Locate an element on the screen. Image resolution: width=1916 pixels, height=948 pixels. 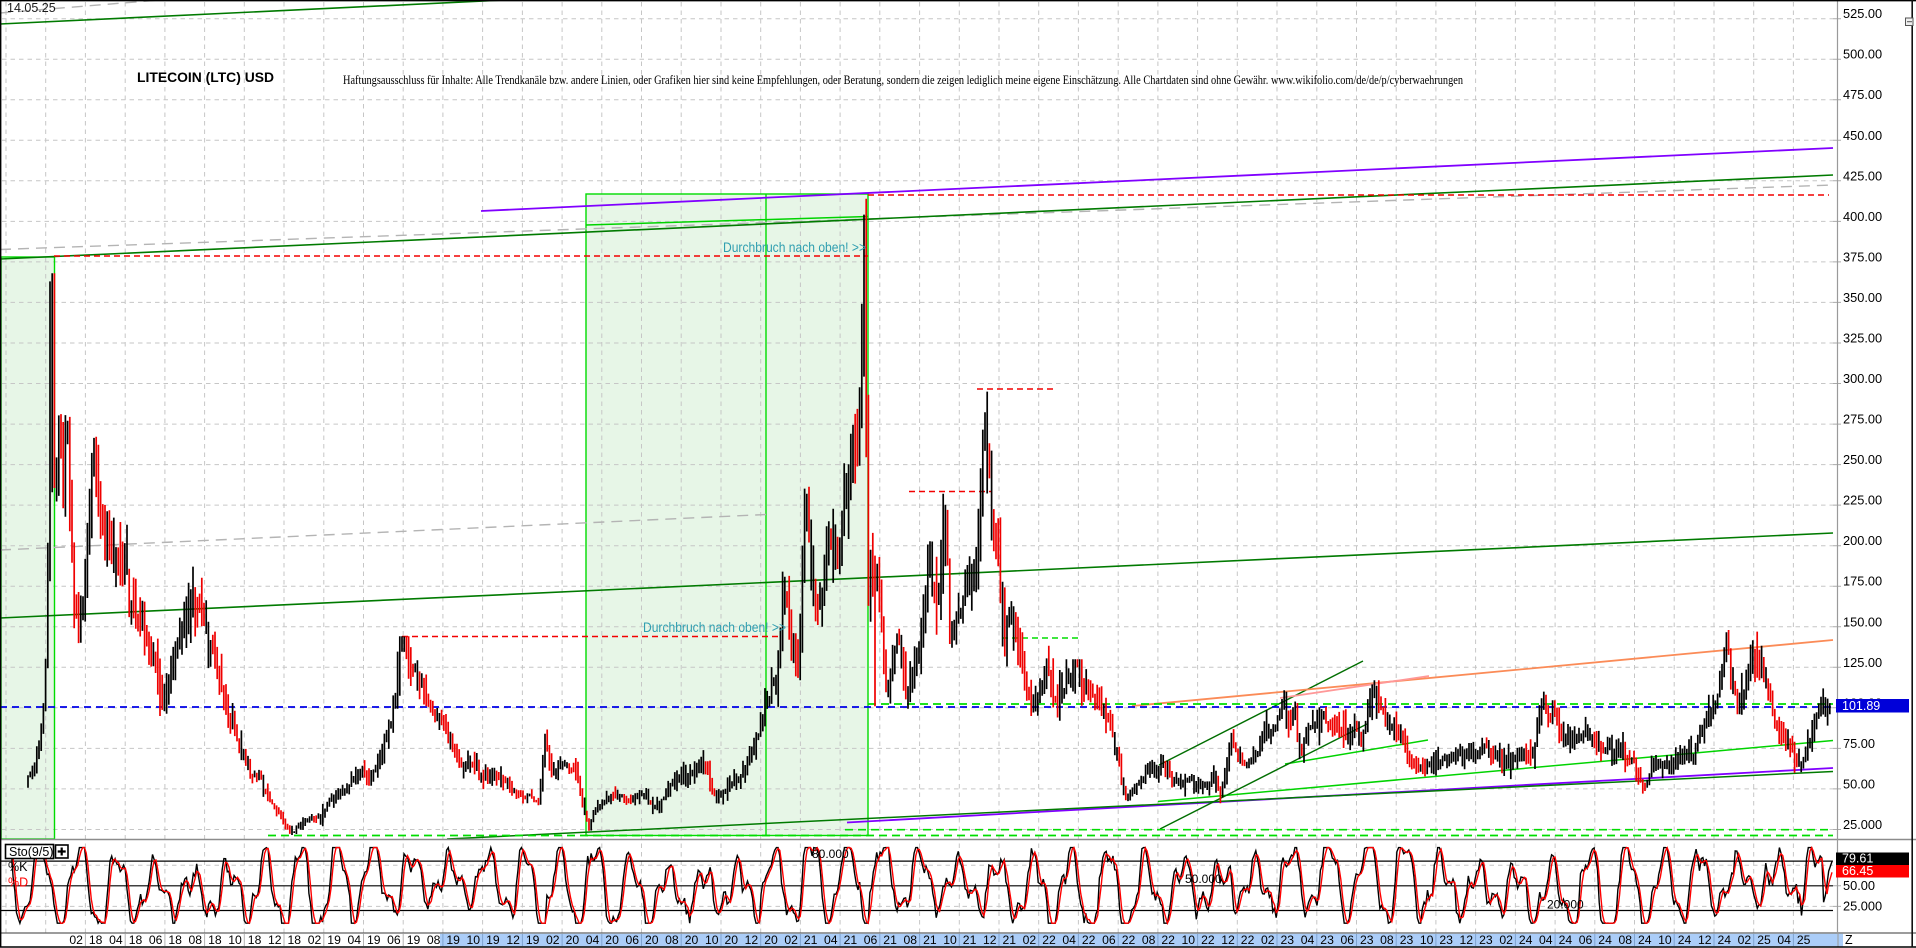
svg-text: 101.89 is located at coordinates (1861, 706).